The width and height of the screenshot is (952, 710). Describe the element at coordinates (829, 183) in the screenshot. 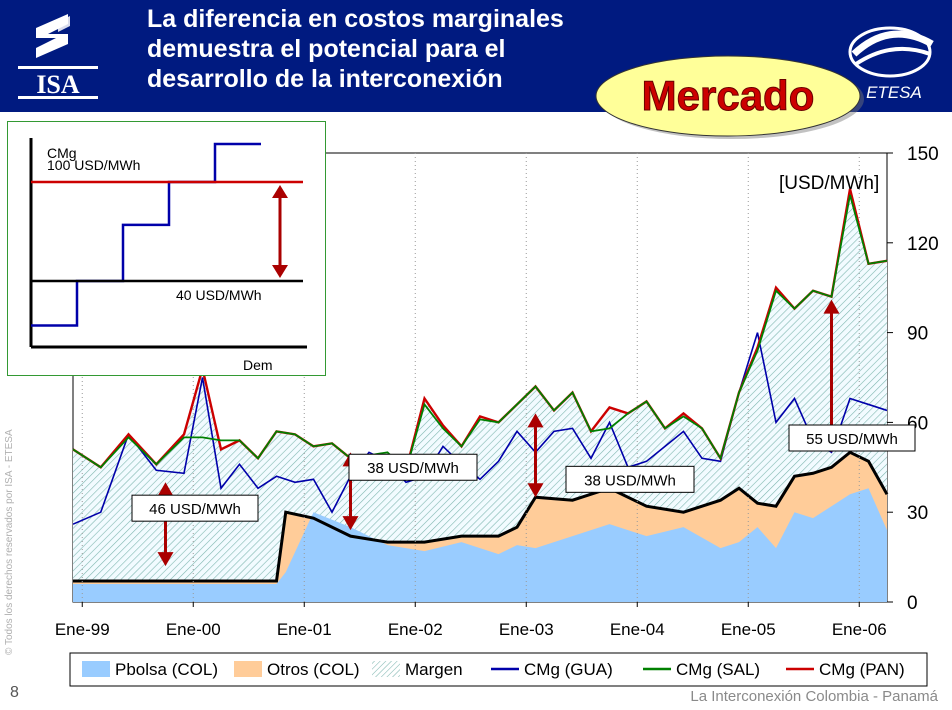

I see `unit-label: [USD/MWh]` at that location.